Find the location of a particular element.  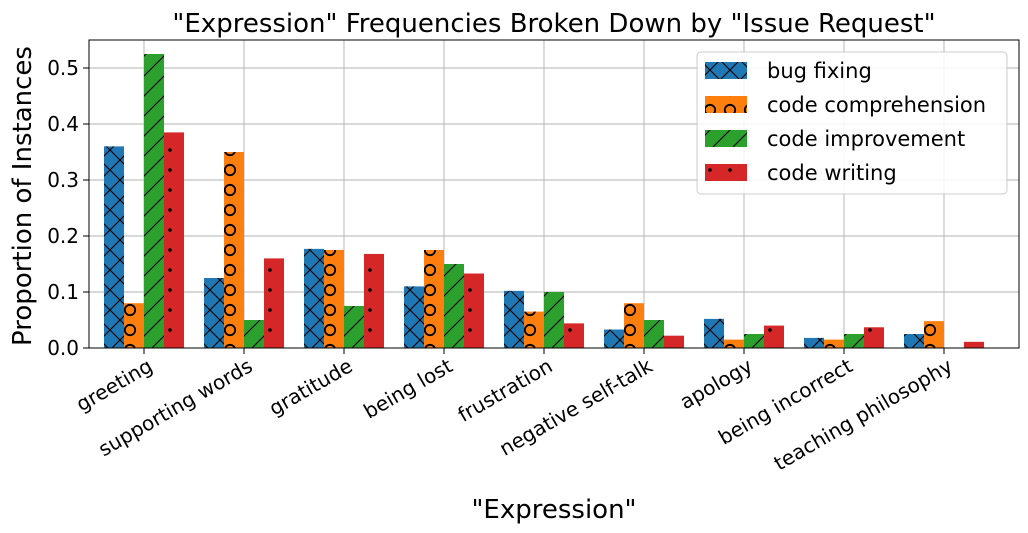

y-tick-label: 0.5 is located at coordinates (63, 68).